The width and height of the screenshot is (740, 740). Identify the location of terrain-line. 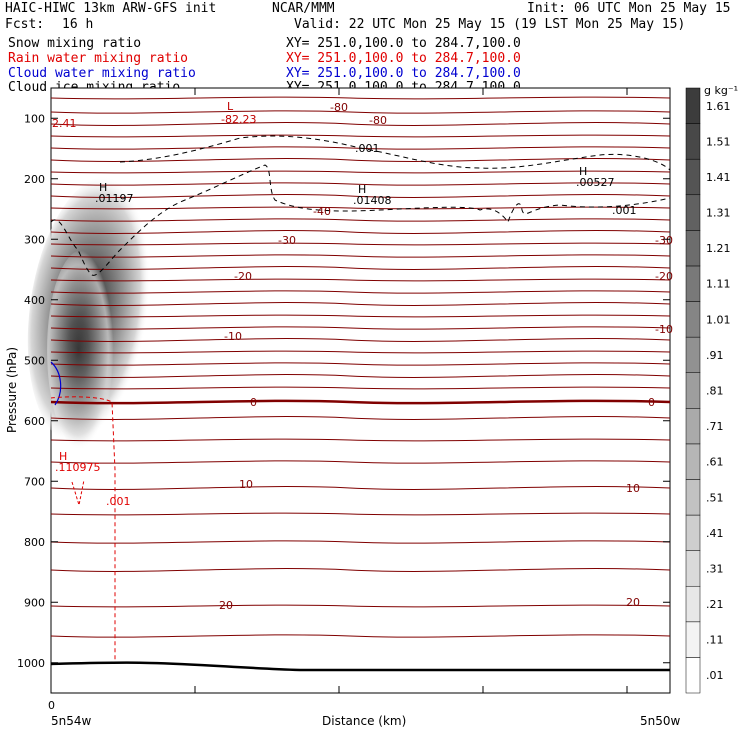
(360, 666).